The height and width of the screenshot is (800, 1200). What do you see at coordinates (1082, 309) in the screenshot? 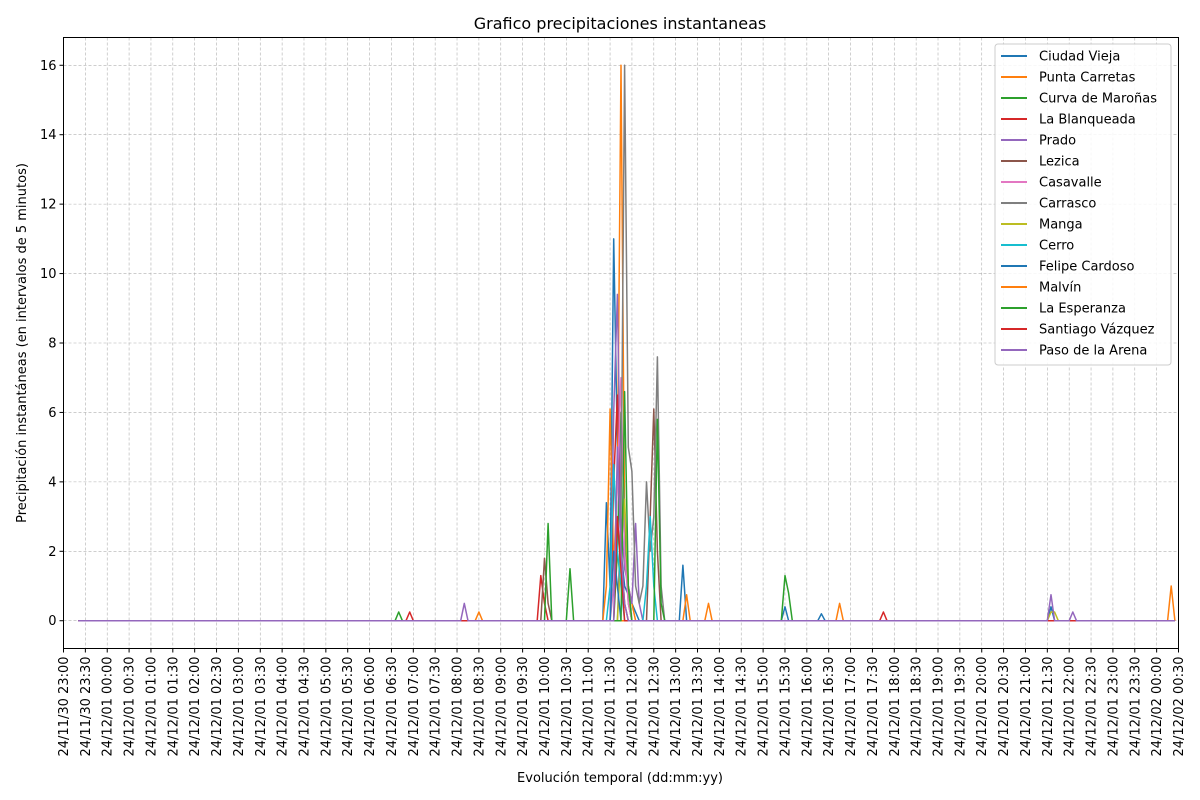
I see `legend-label: La Esperanza` at bounding box center [1082, 309].